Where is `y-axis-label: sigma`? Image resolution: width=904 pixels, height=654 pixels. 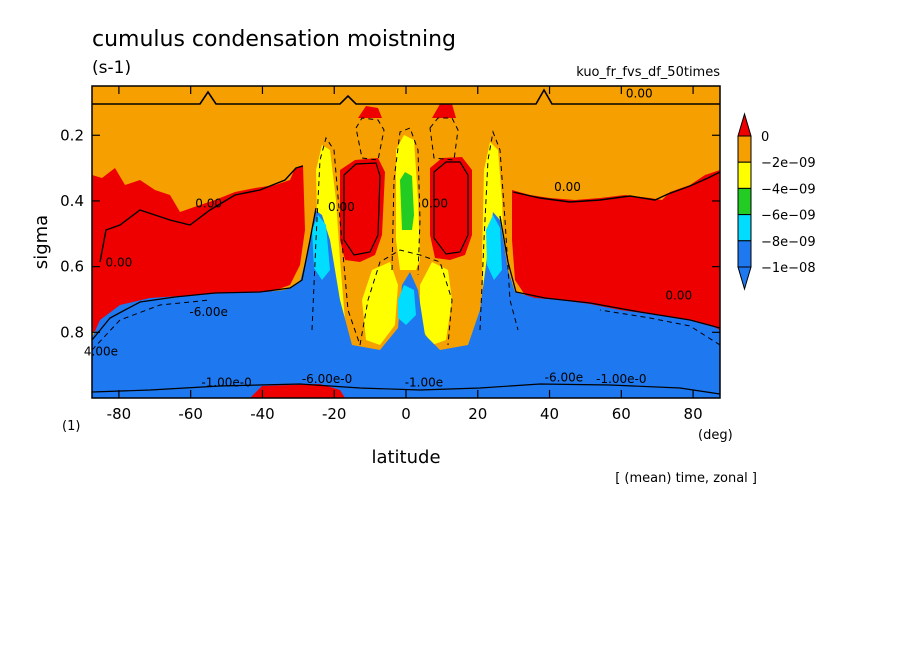
y-axis-label: sigma is located at coordinates (41, 242).